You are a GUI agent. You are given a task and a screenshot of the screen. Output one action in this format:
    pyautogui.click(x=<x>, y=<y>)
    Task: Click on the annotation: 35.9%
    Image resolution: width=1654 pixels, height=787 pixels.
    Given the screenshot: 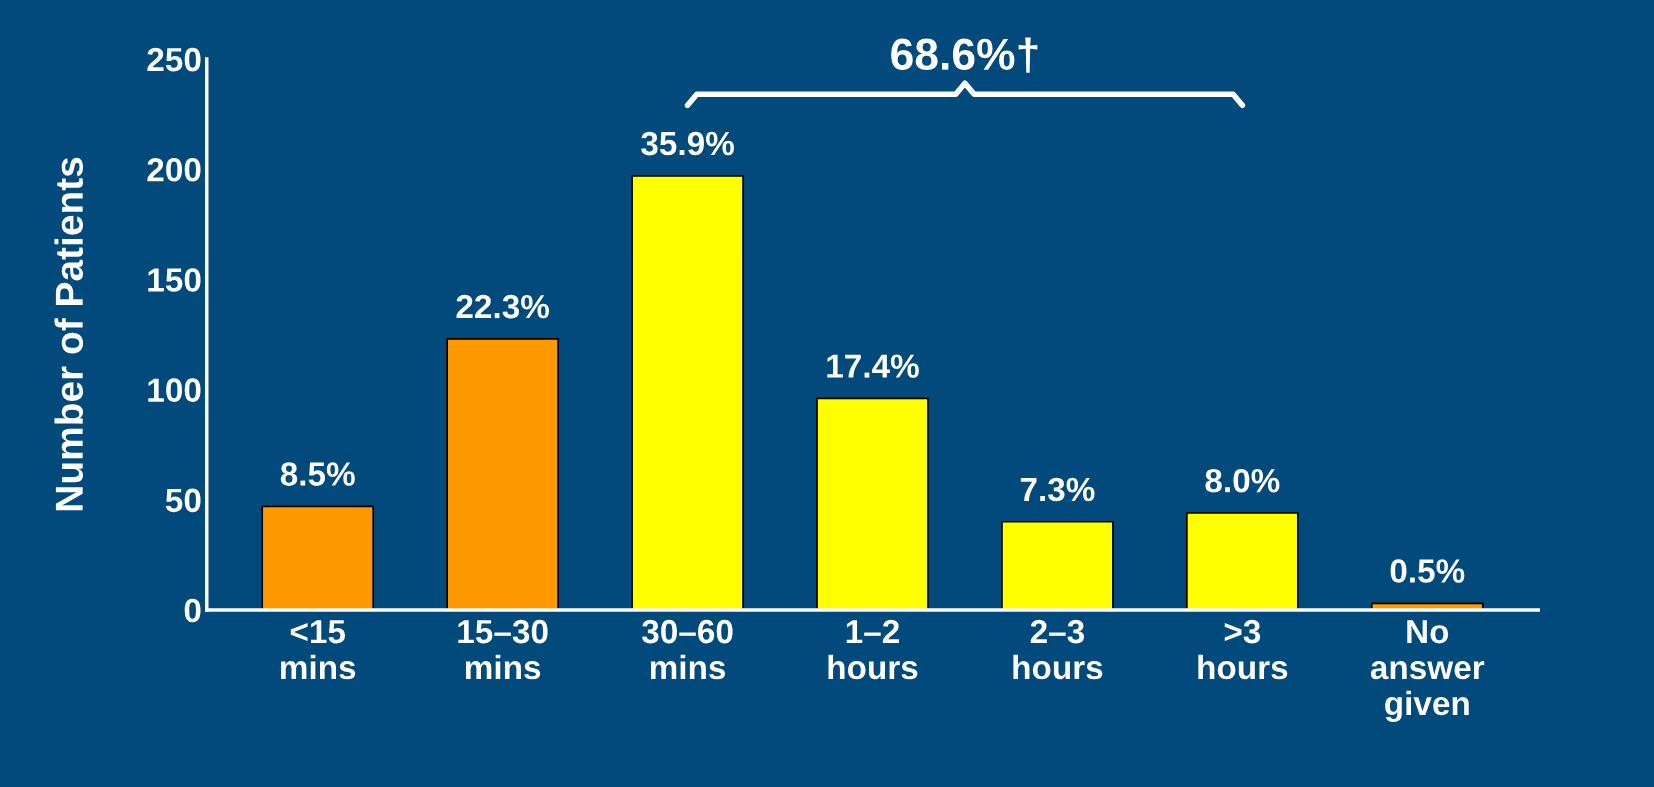 What is the action you would take?
    pyautogui.click(x=687, y=143)
    